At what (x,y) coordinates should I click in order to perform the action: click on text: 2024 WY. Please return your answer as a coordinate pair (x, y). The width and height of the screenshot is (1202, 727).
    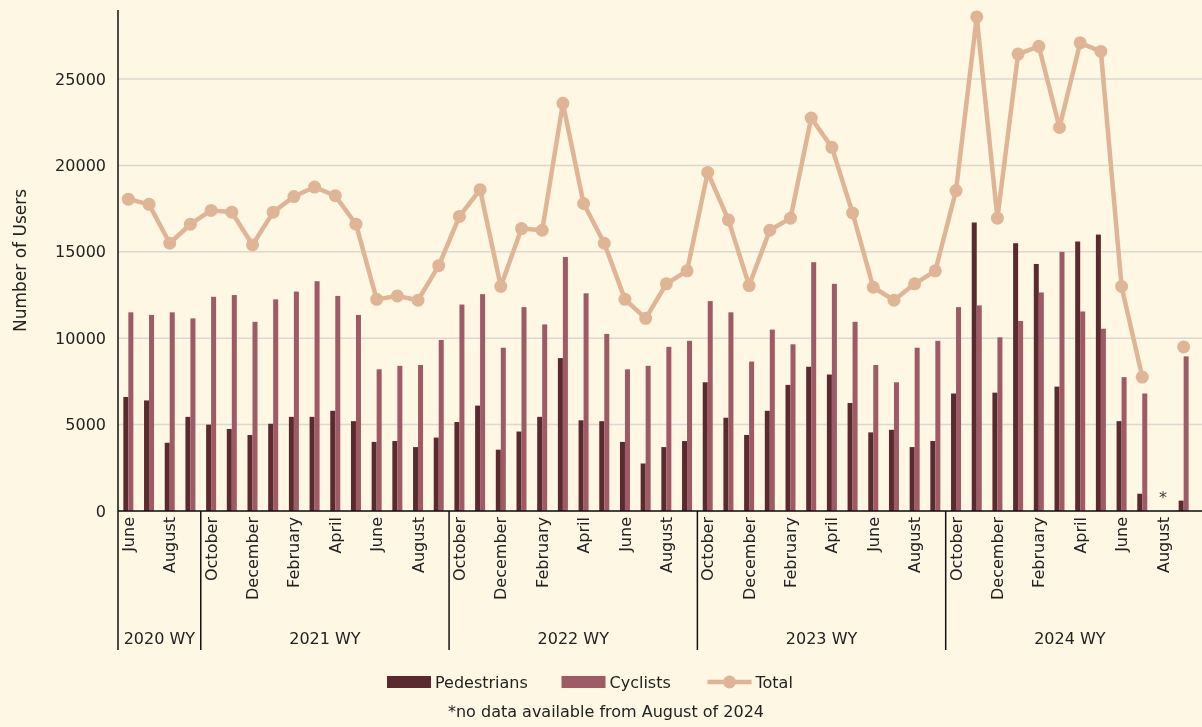
    Looking at the image, I should click on (1070, 638).